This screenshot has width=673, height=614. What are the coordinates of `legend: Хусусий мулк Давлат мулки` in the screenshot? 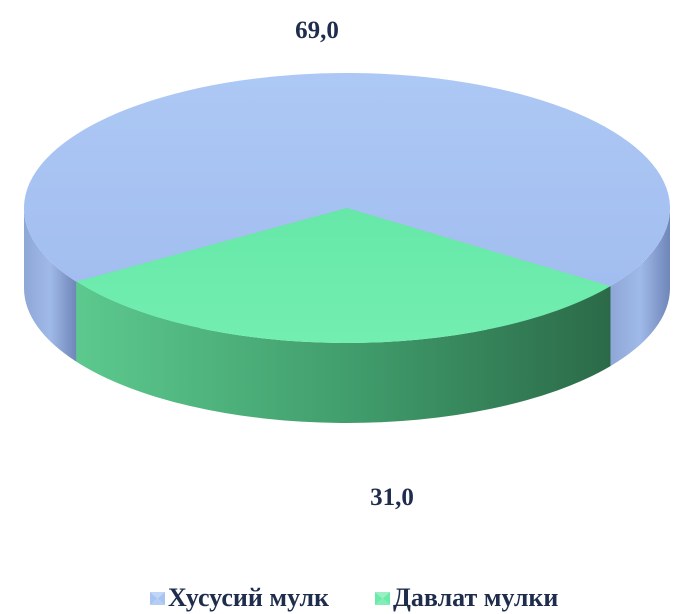 It's located at (336, 598).